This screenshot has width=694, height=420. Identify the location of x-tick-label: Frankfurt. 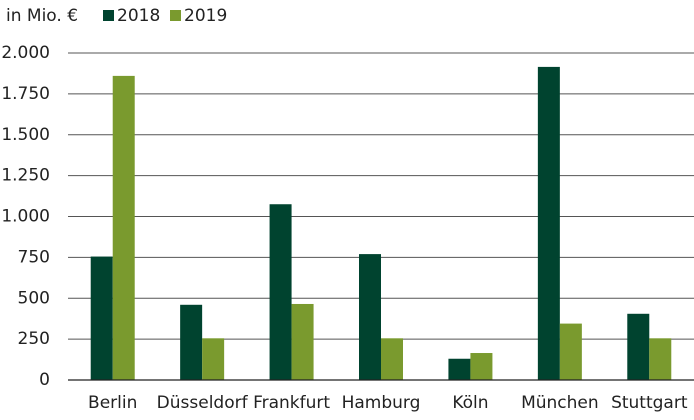
(291, 403).